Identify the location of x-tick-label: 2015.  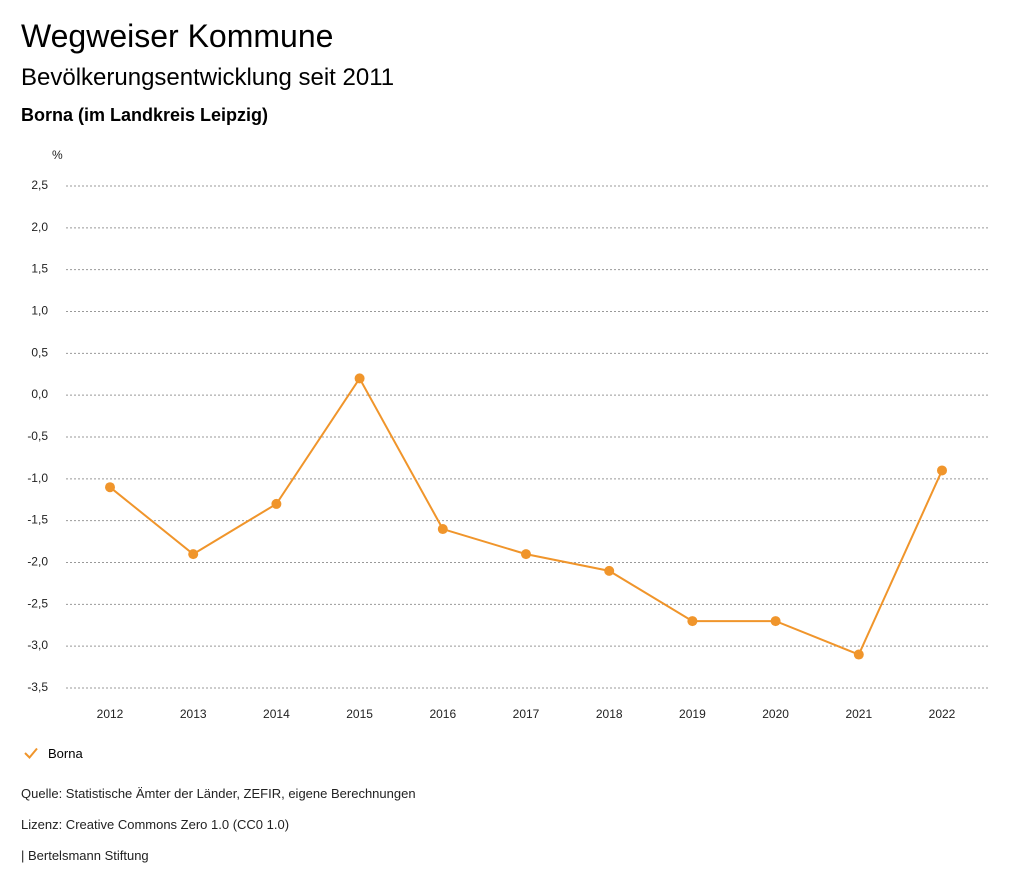
(359, 714).